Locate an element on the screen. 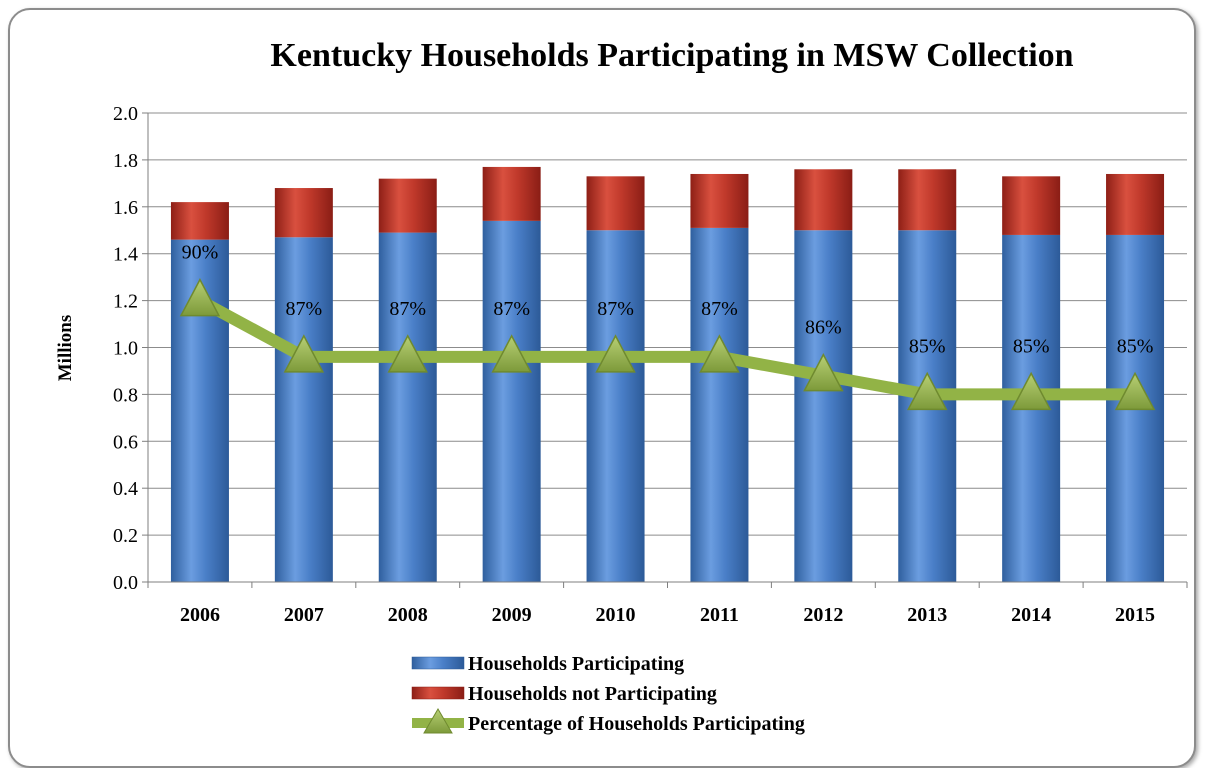 The height and width of the screenshot is (768, 1206). y-tick-label: 1.2 is located at coordinates (125, 302).